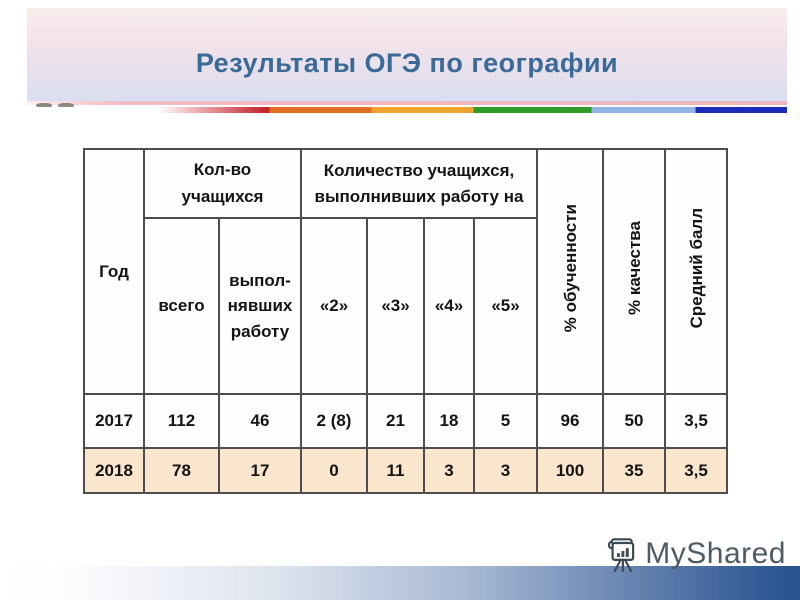 The width and height of the screenshot is (800, 600). What do you see at coordinates (570, 470) in the screenshot?
I see `cell-pct-trained: 100` at bounding box center [570, 470].